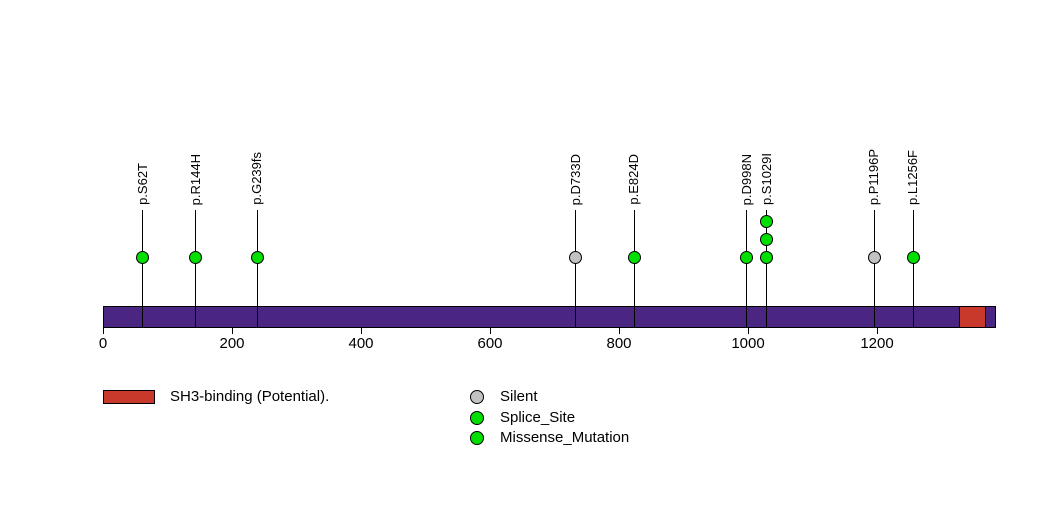 The height and width of the screenshot is (524, 1047). I want to click on legend-swatch-domain, so click(129, 397).